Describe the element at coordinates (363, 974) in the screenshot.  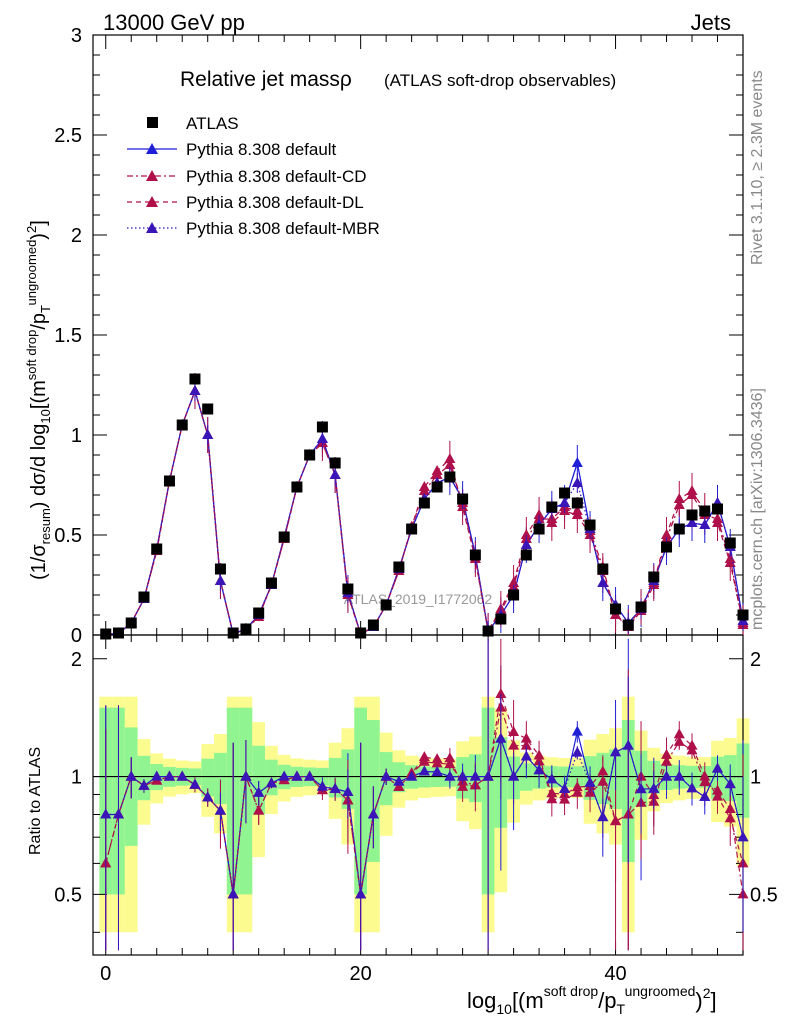
I see `x-tick-labels: 0 20 40` at that location.